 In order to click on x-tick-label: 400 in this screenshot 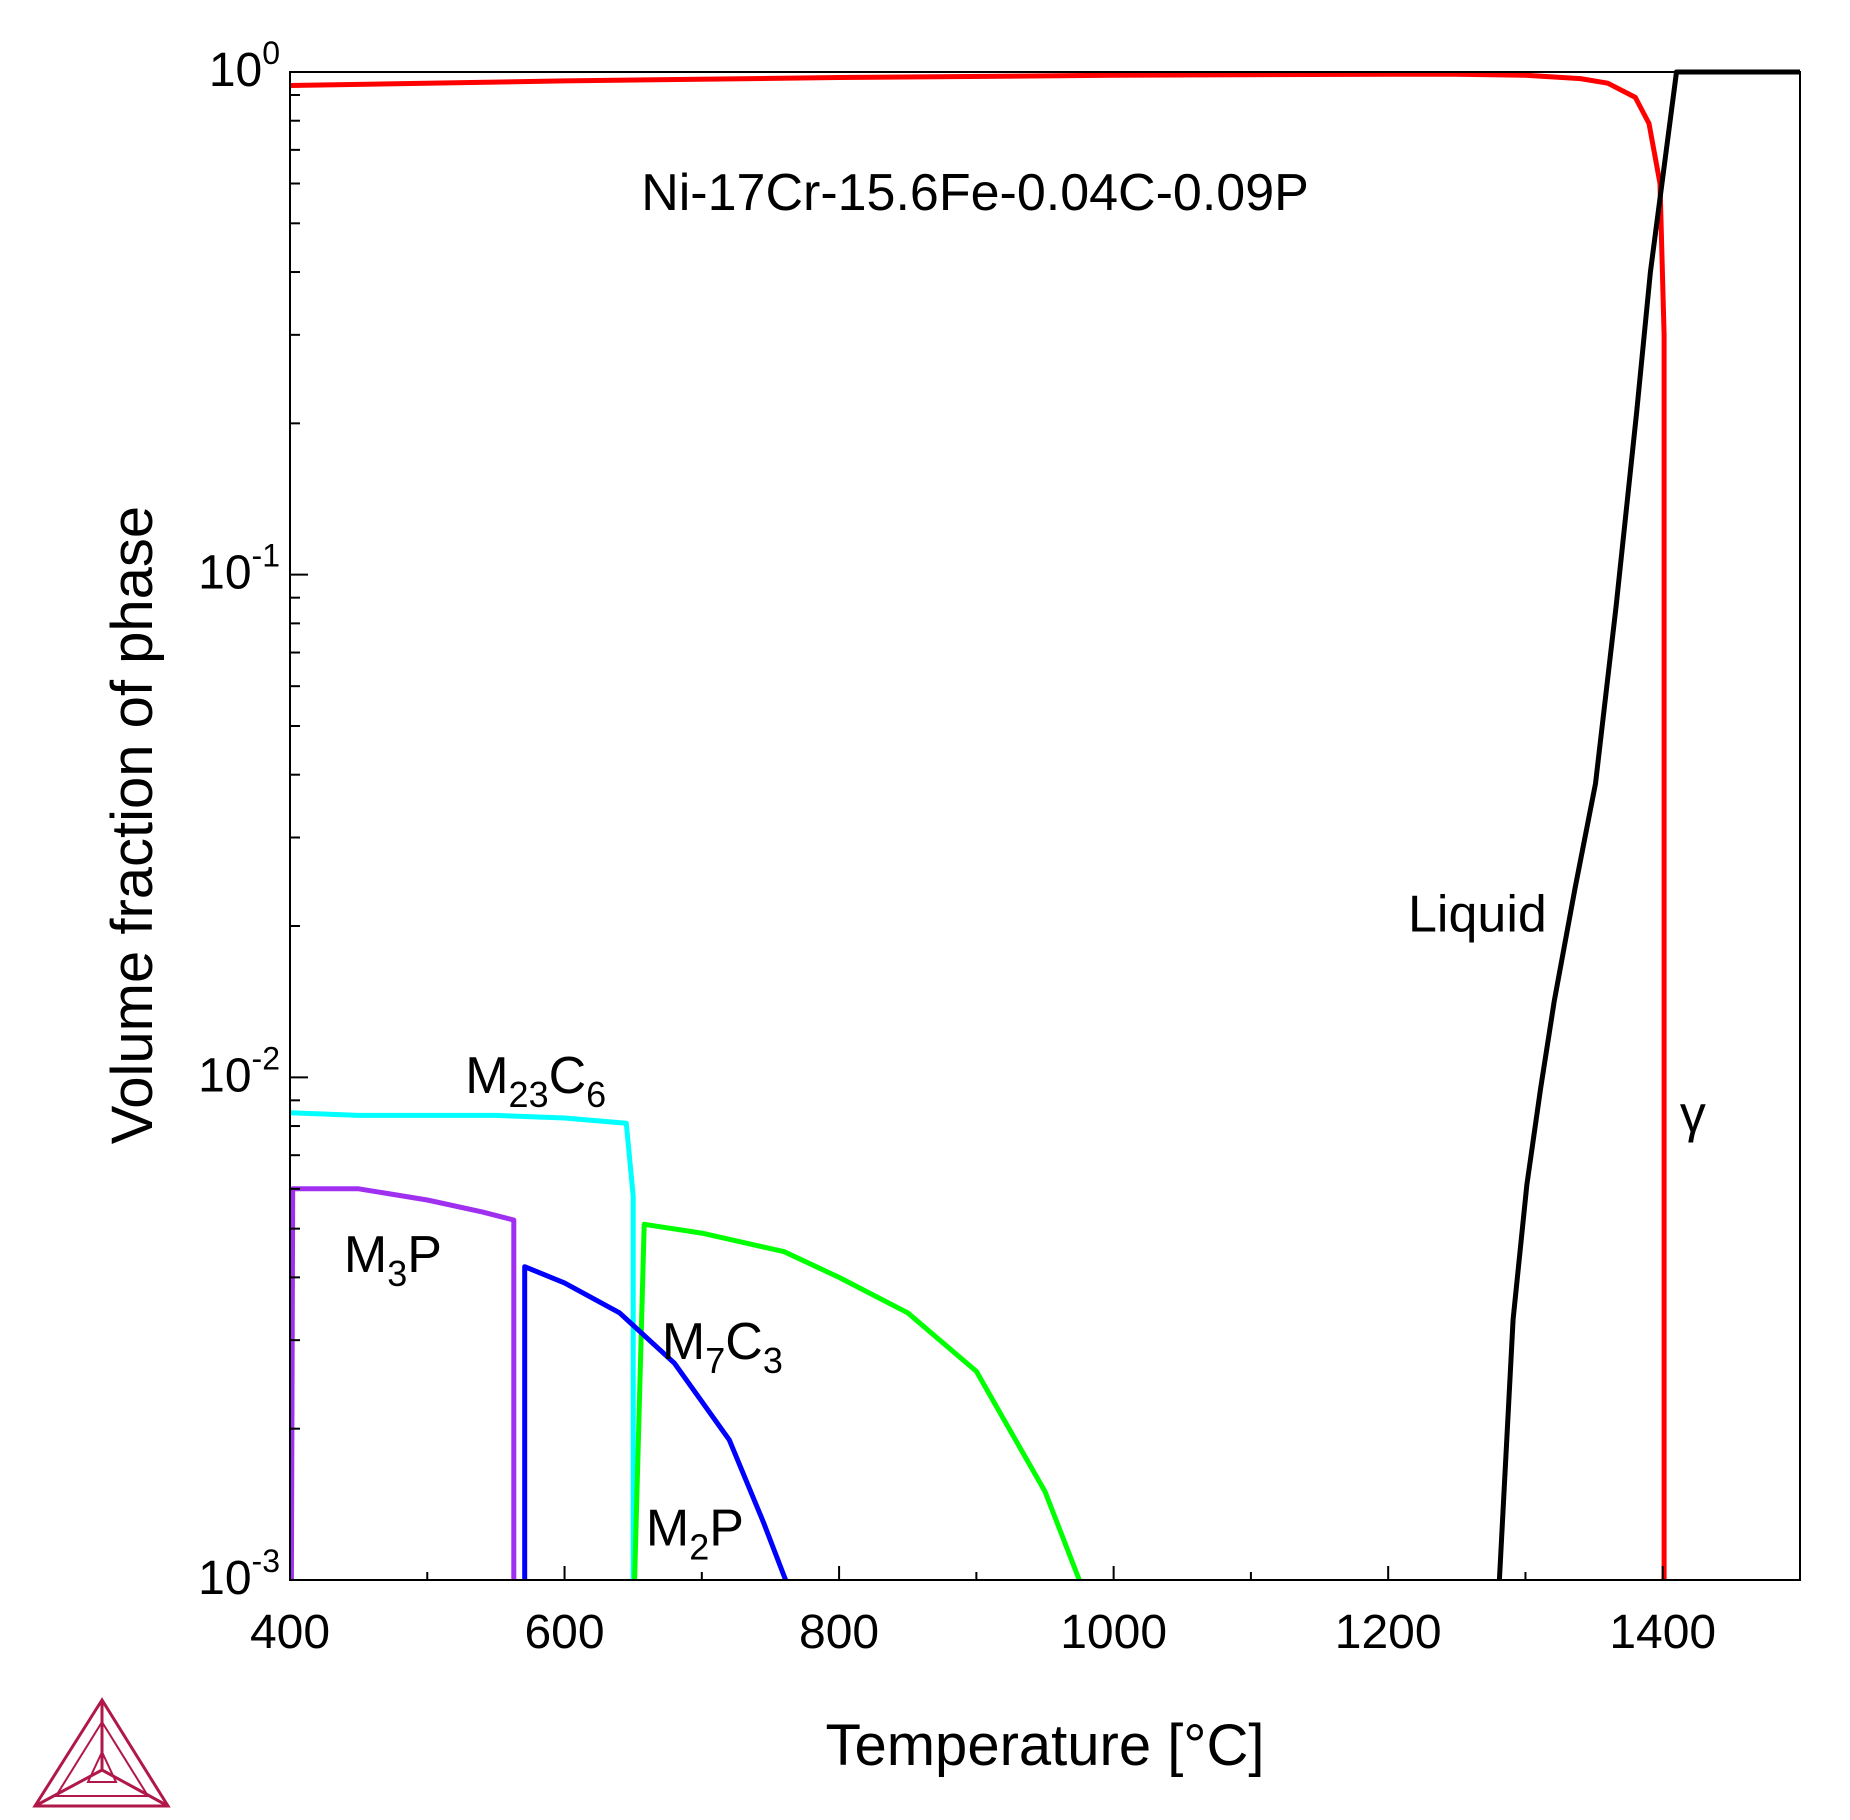, I will do `click(290, 1632)`.